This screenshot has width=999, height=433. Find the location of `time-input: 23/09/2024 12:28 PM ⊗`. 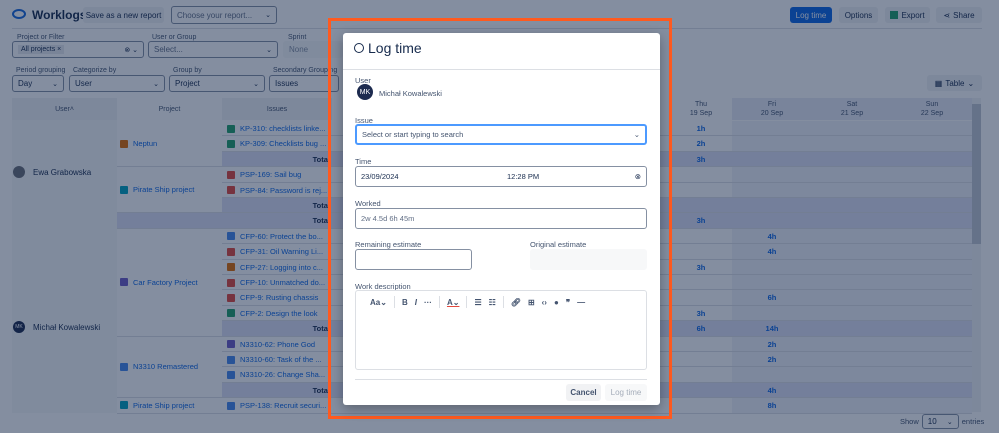

time-input: 23/09/2024 12:28 PM ⊗ is located at coordinates (501, 176).